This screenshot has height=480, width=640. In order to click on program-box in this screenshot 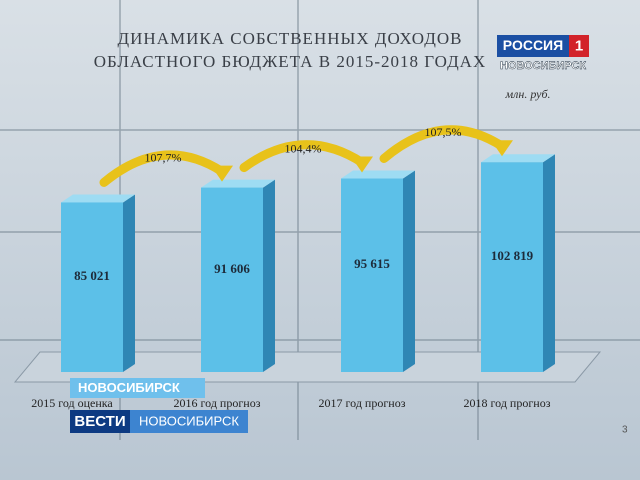, I will do `click(100, 421)`.